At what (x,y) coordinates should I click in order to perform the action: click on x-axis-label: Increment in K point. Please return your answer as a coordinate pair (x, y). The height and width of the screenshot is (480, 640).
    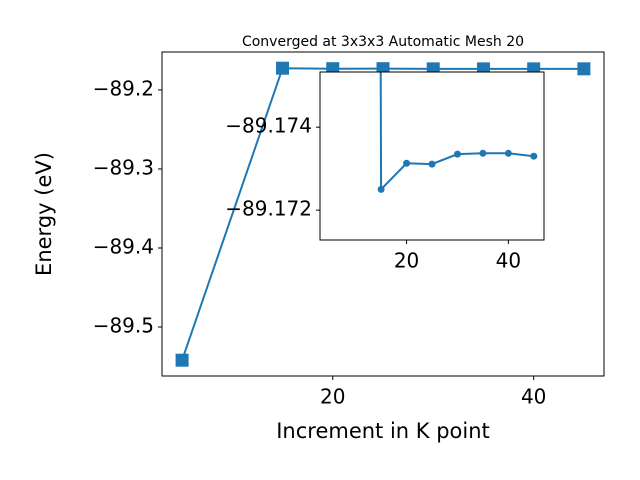
    Looking at the image, I should click on (383, 431).